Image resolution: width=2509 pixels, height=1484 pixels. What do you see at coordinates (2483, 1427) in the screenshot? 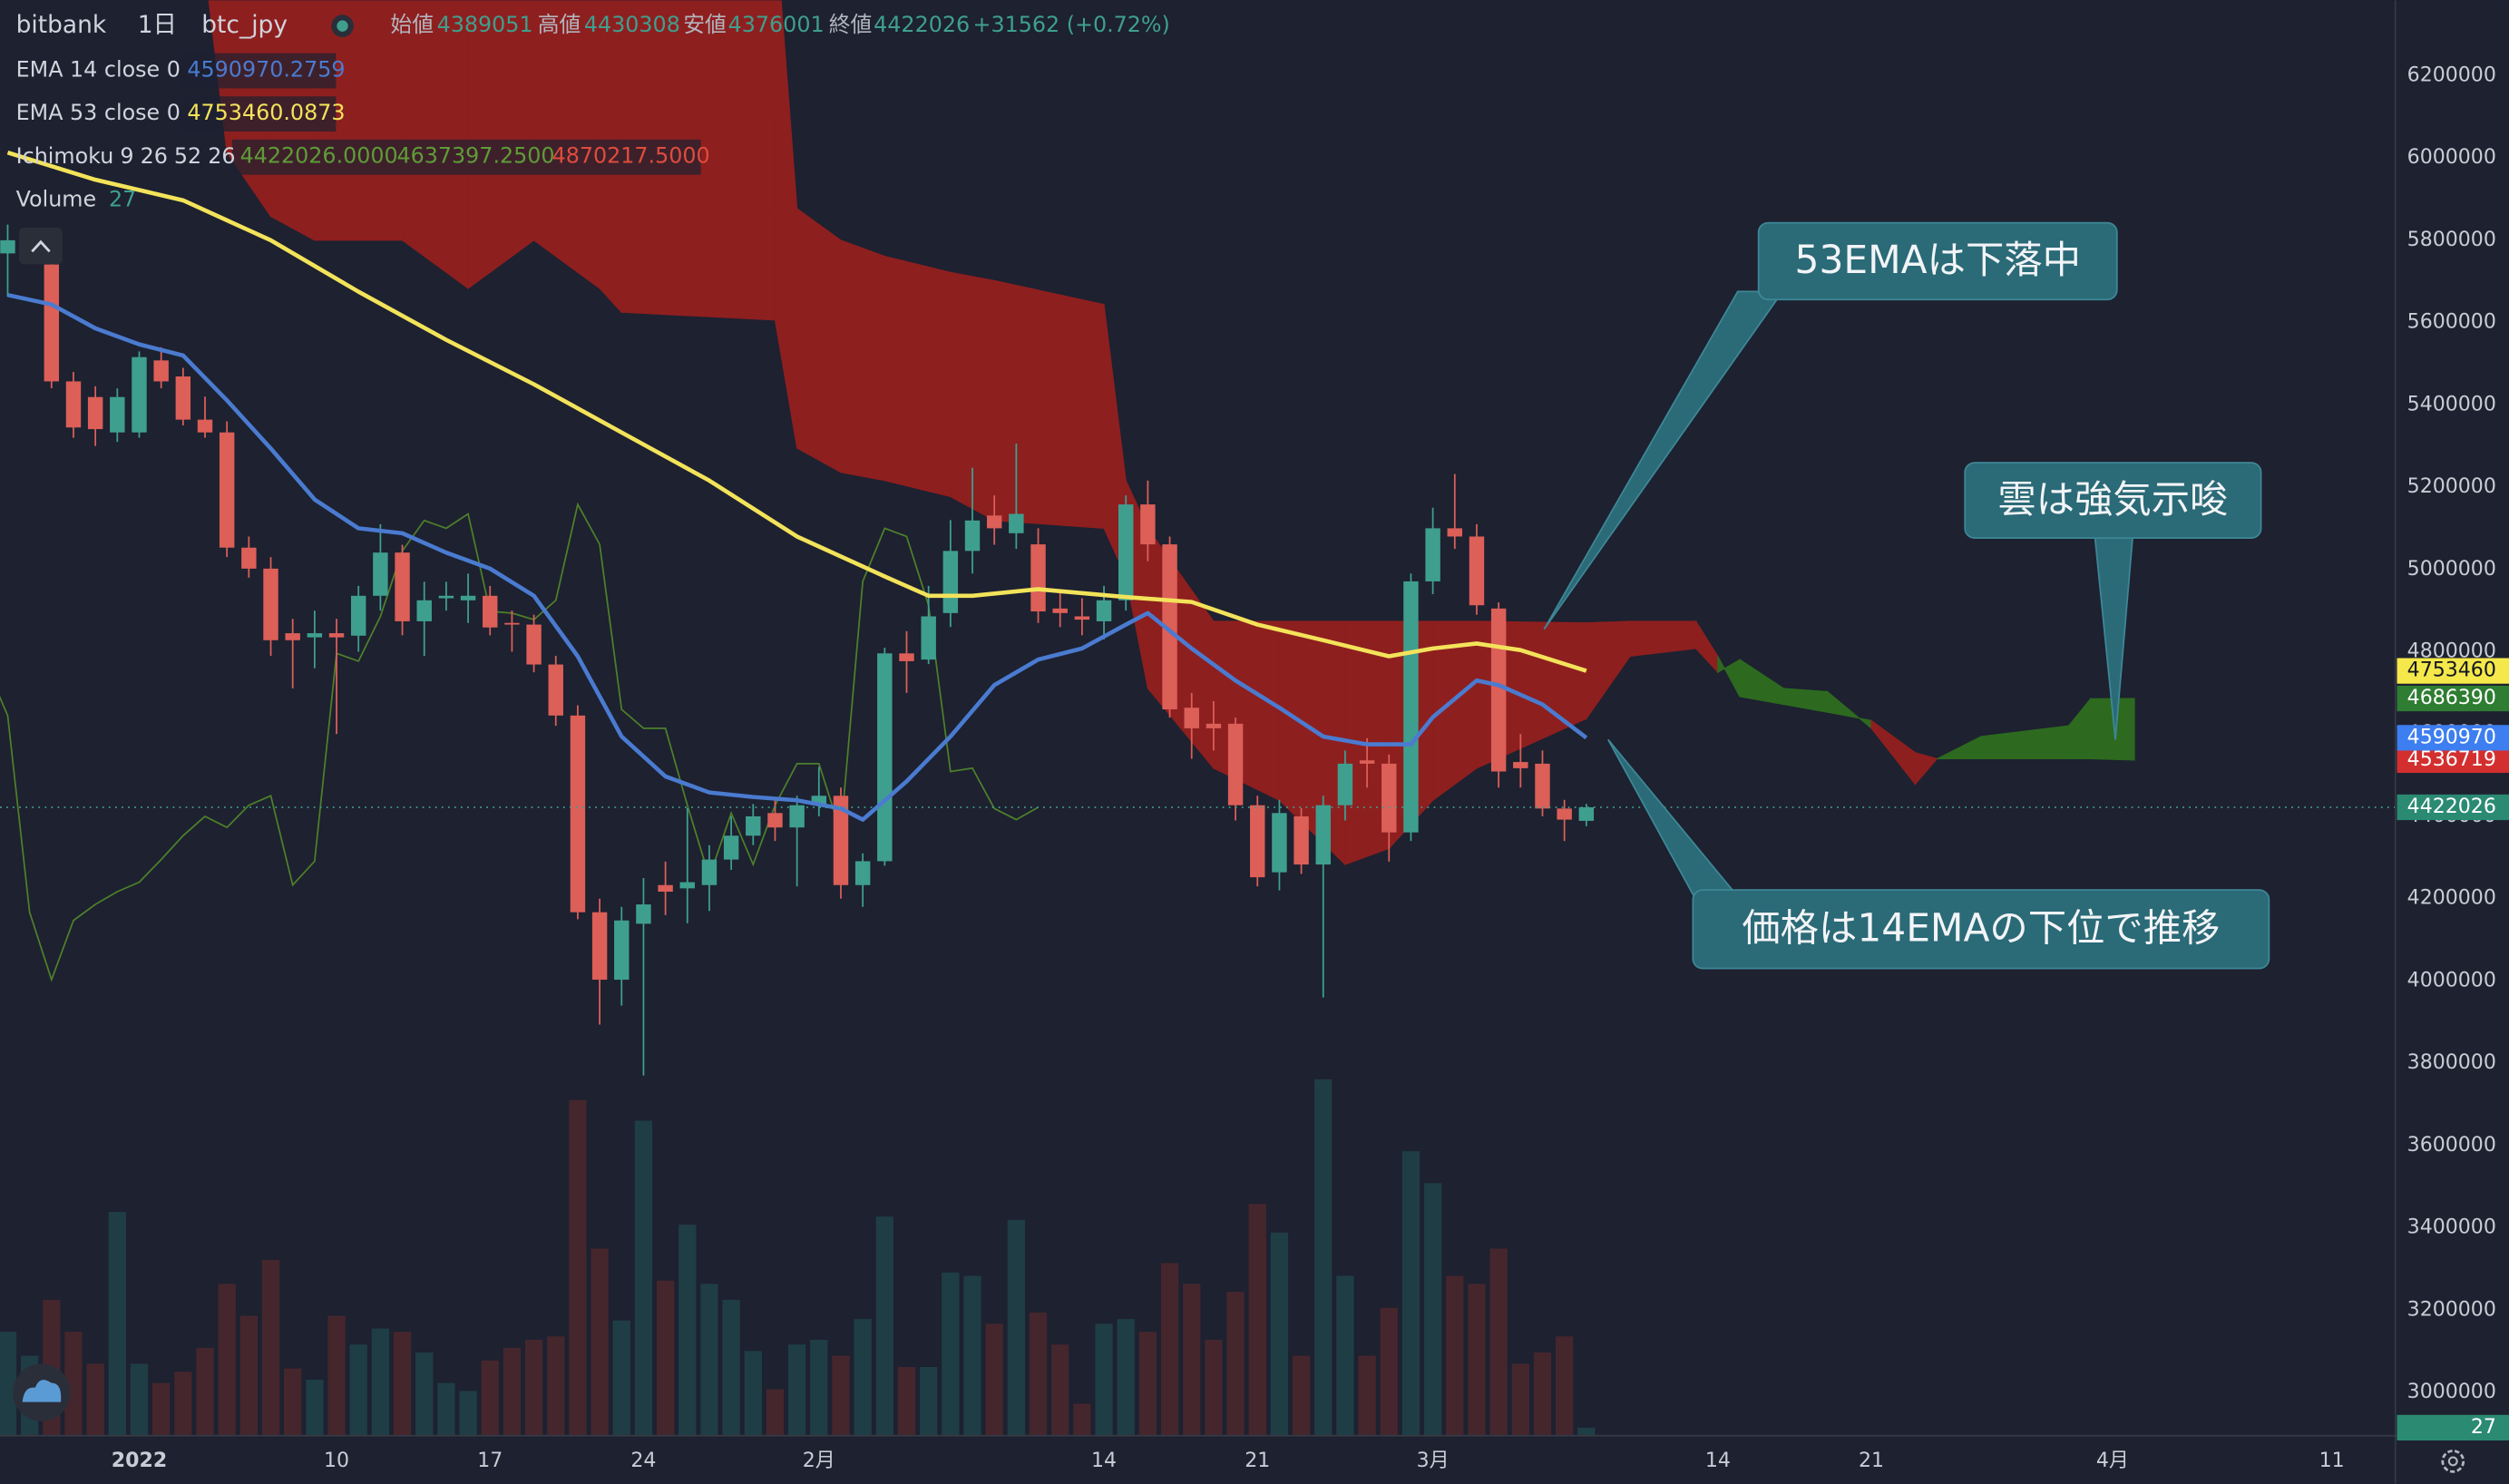
I see `price-badge-label: 27` at bounding box center [2483, 1427].